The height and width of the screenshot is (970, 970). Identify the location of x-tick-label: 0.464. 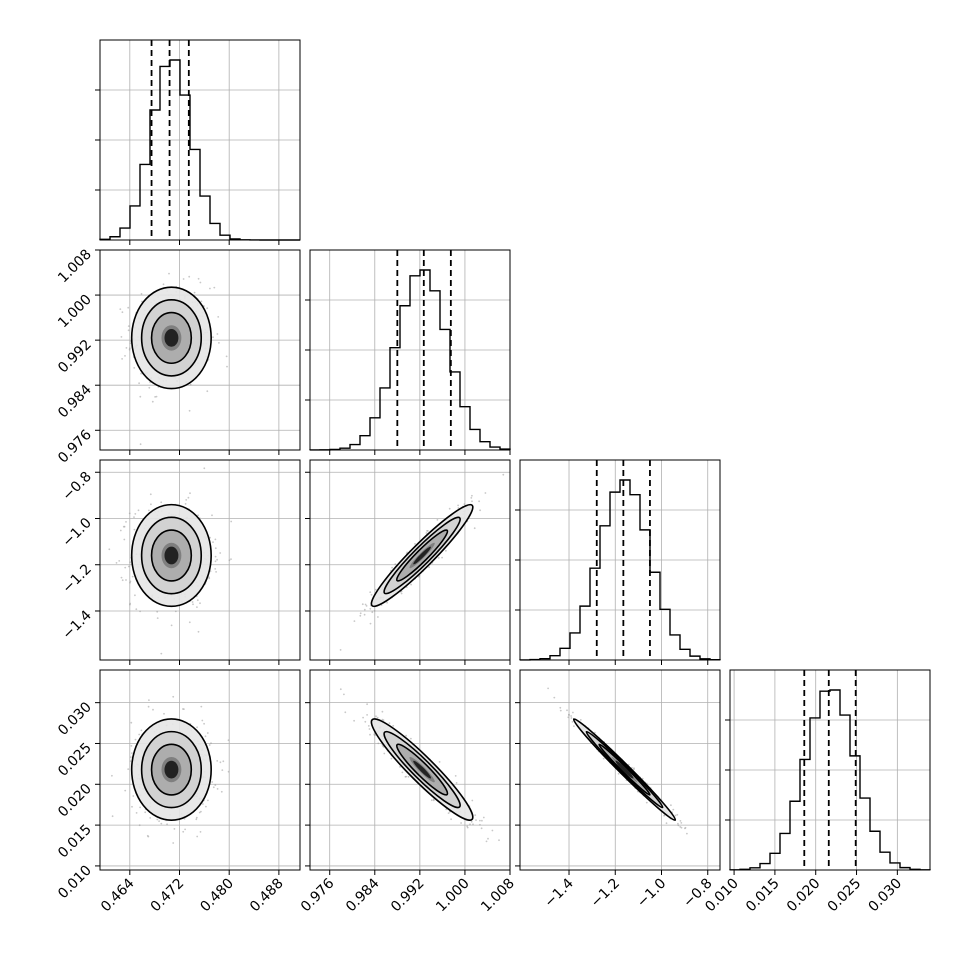
(118, 895).